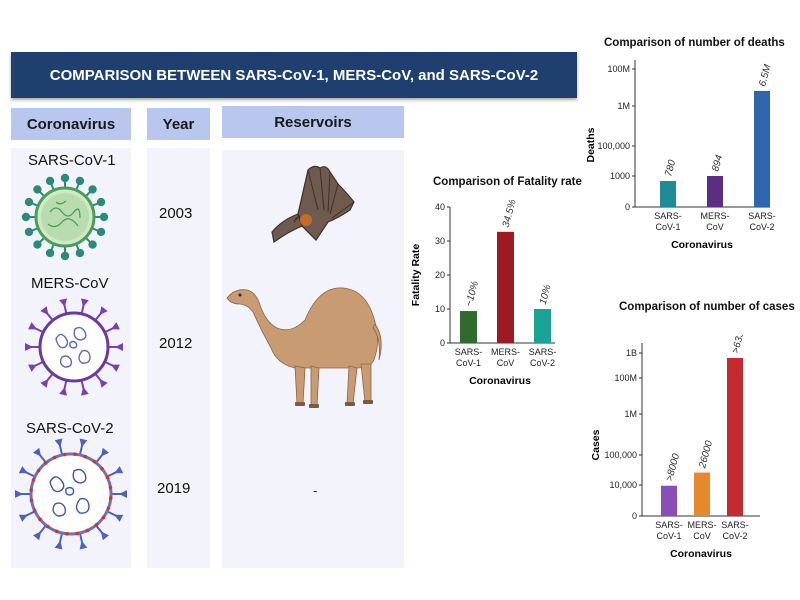 The width and height of the screenshot is (800, 600). I want to click on bat-icon, so click(313, 204).